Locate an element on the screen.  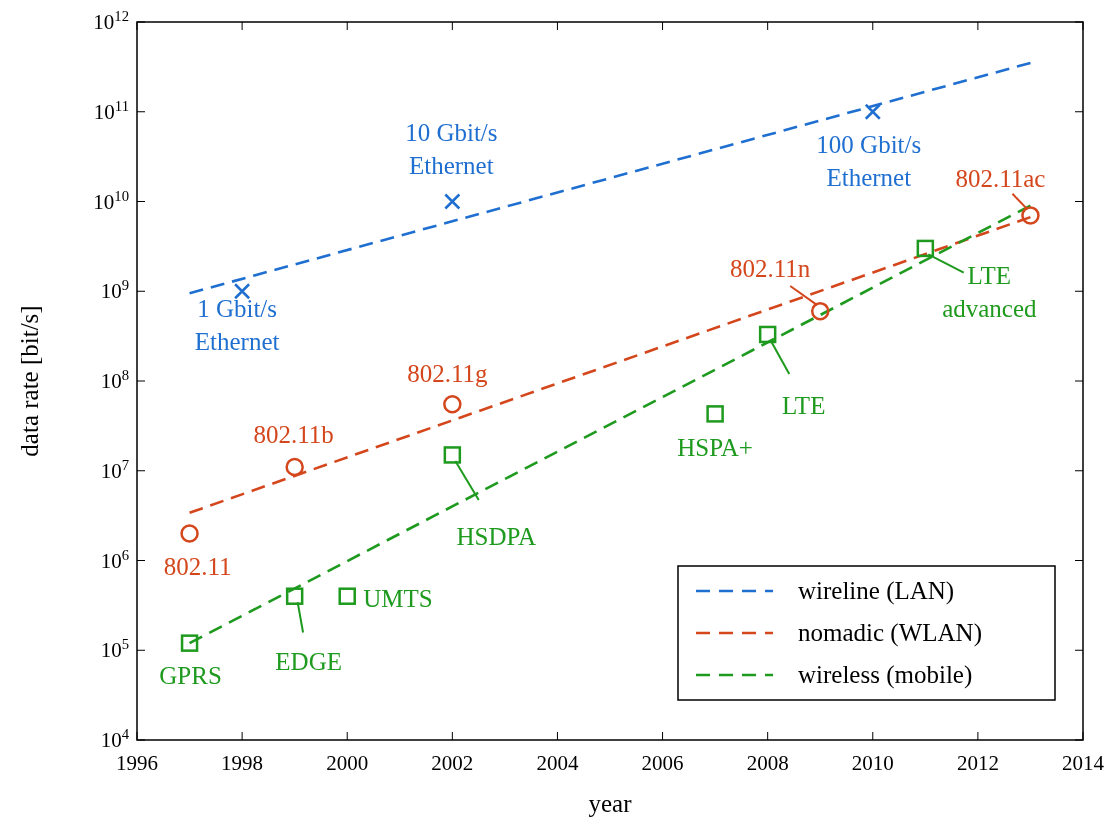
annotation: 802.11ac is located at coordinates (1000, 179).